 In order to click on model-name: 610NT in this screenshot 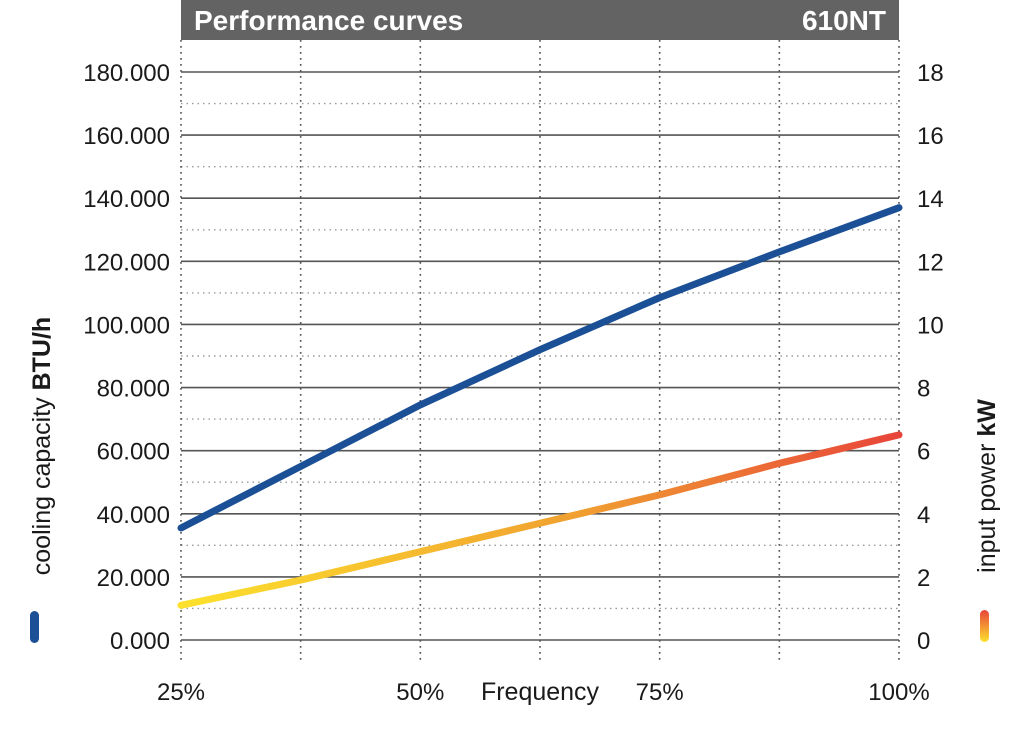, I will do `click(844, 20)`.